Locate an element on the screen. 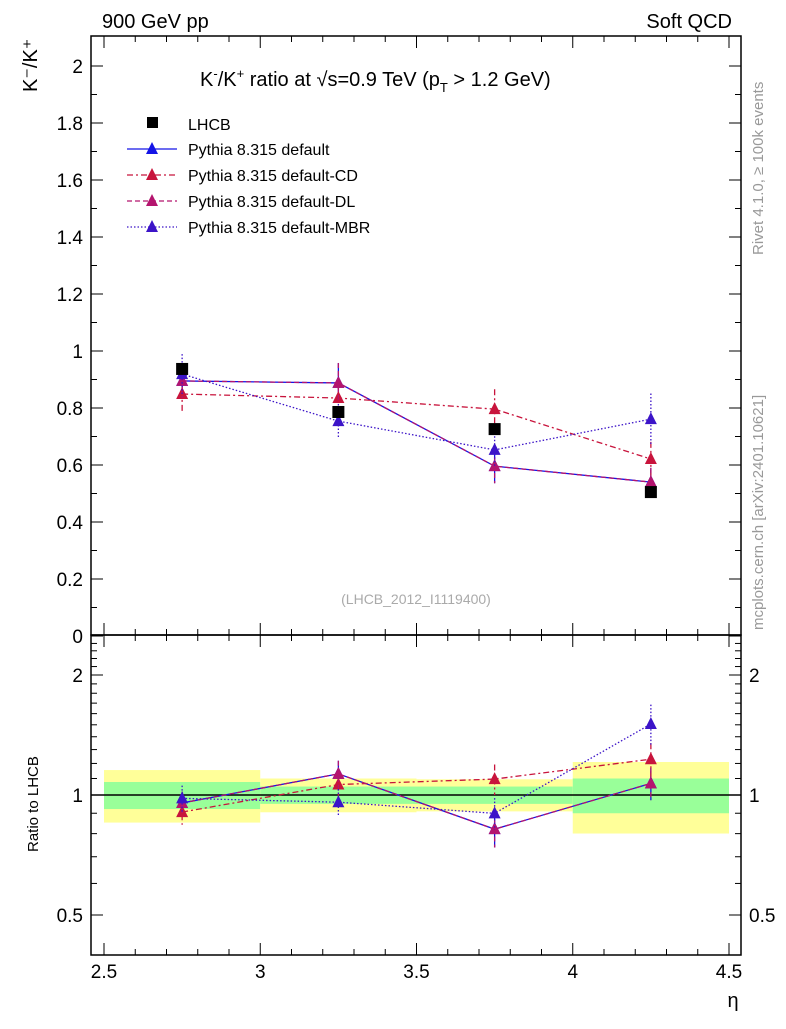  y-tick-label: 0.6 is located at coordinates (70, 466).